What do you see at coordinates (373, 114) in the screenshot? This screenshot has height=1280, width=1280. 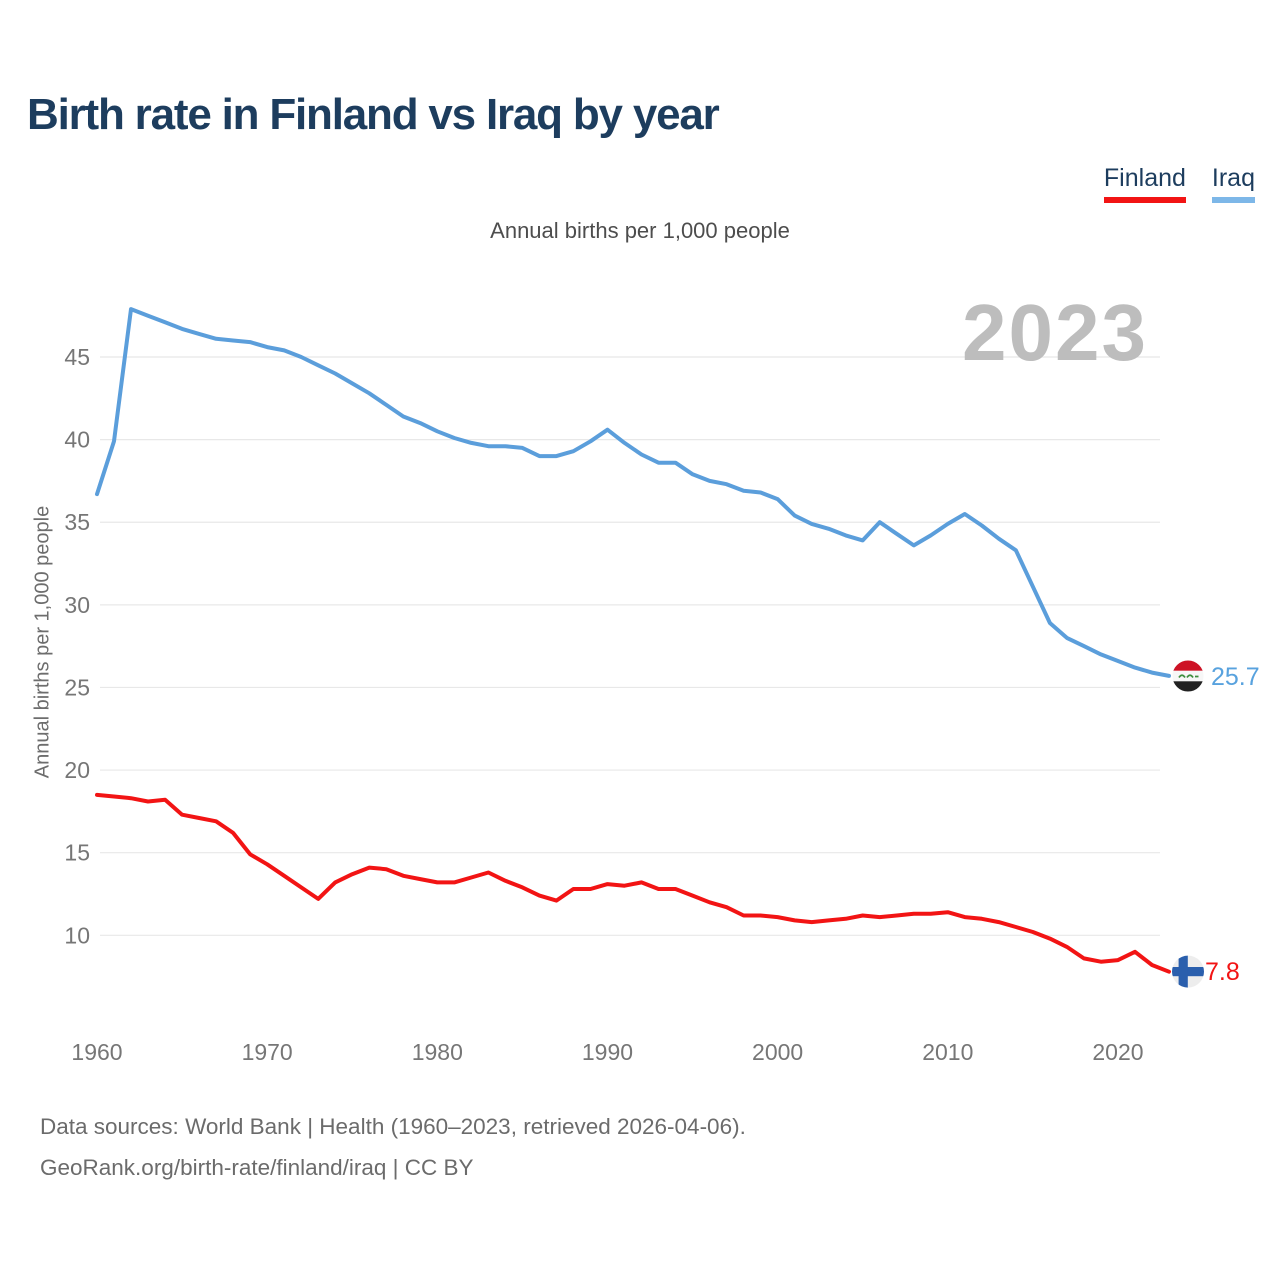 I see `page-title: Birth rate in Finland vs Iraq by year` at bounding box center [373, 114].